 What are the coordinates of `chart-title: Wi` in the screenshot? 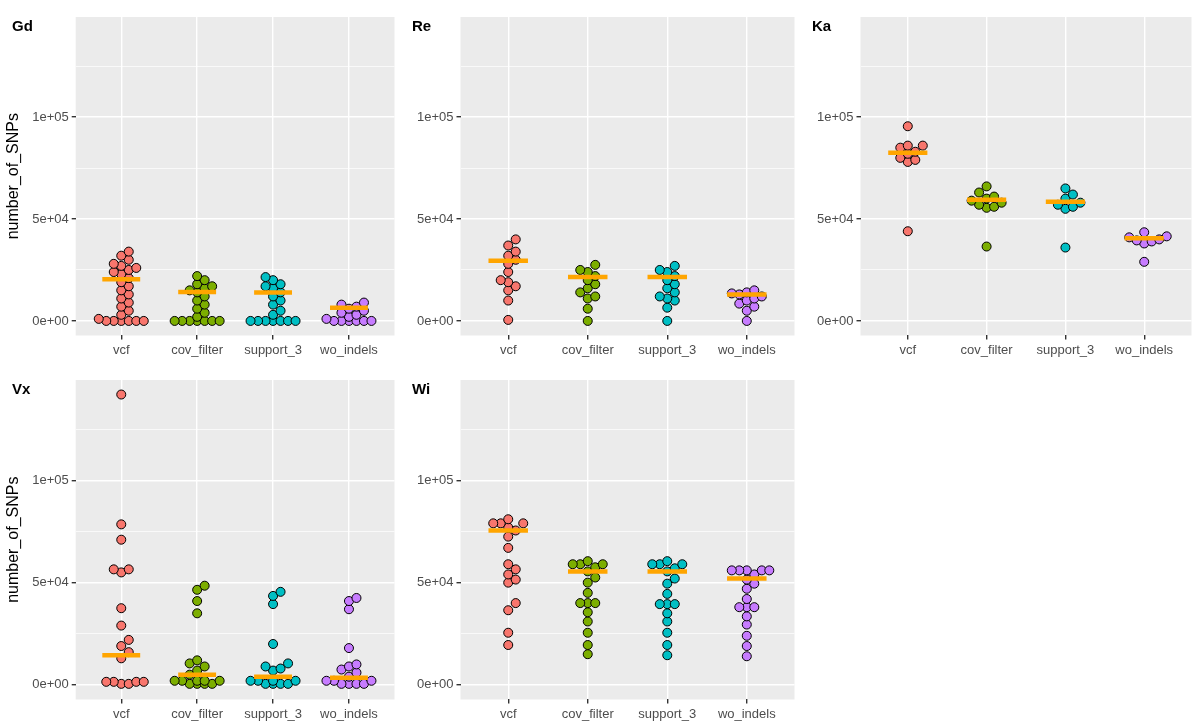 It's located at (421, 388).